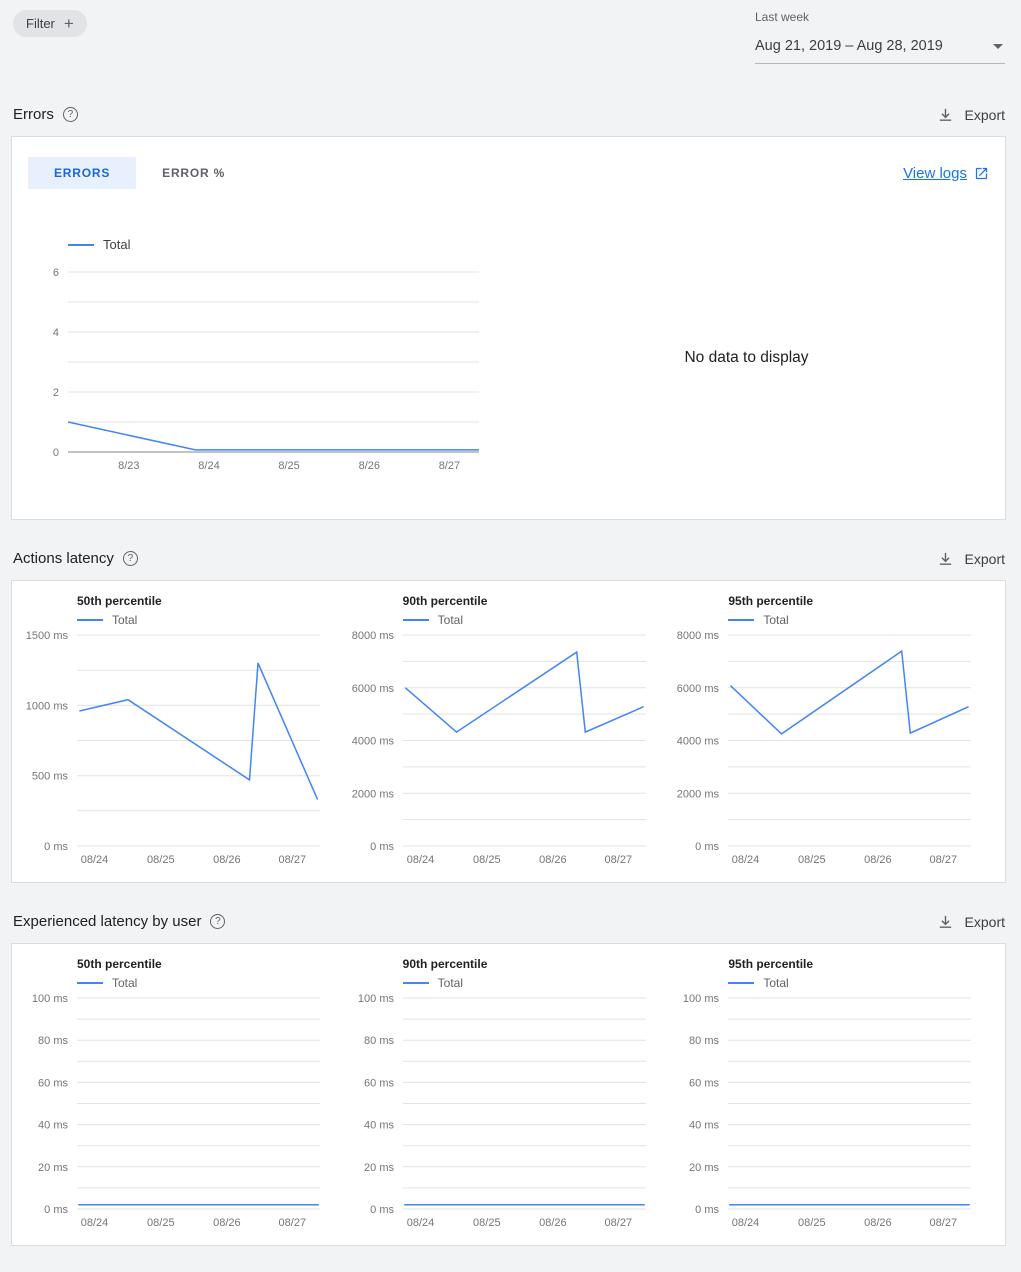 Image resolution: width=1021 pixels, height=1272 pixels. Describe the element at coordinates (935, 173) in the screenshot. I see `view-logs-label: View logs` at that location.